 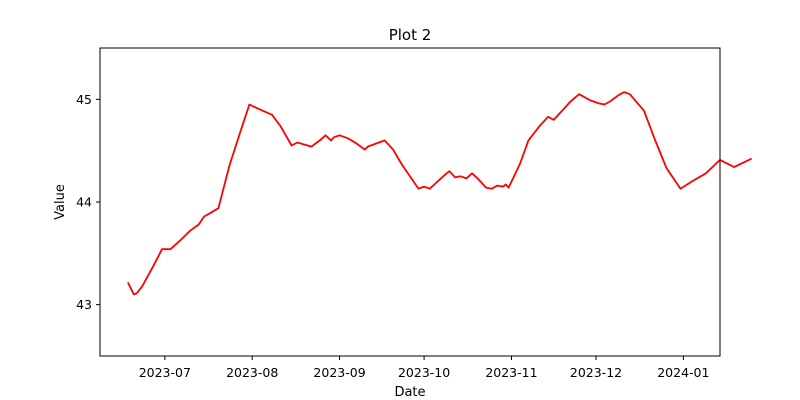 I want to click on y-axis: 43 44 45, so click(x=88, y=202).